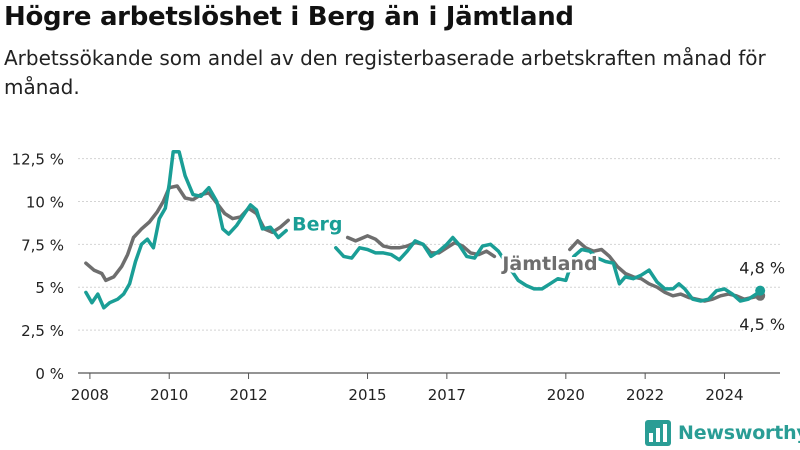  Describe the element at coordinates (566, 395) in the screenshot. I see `x-tick-label: 2020` at that location.